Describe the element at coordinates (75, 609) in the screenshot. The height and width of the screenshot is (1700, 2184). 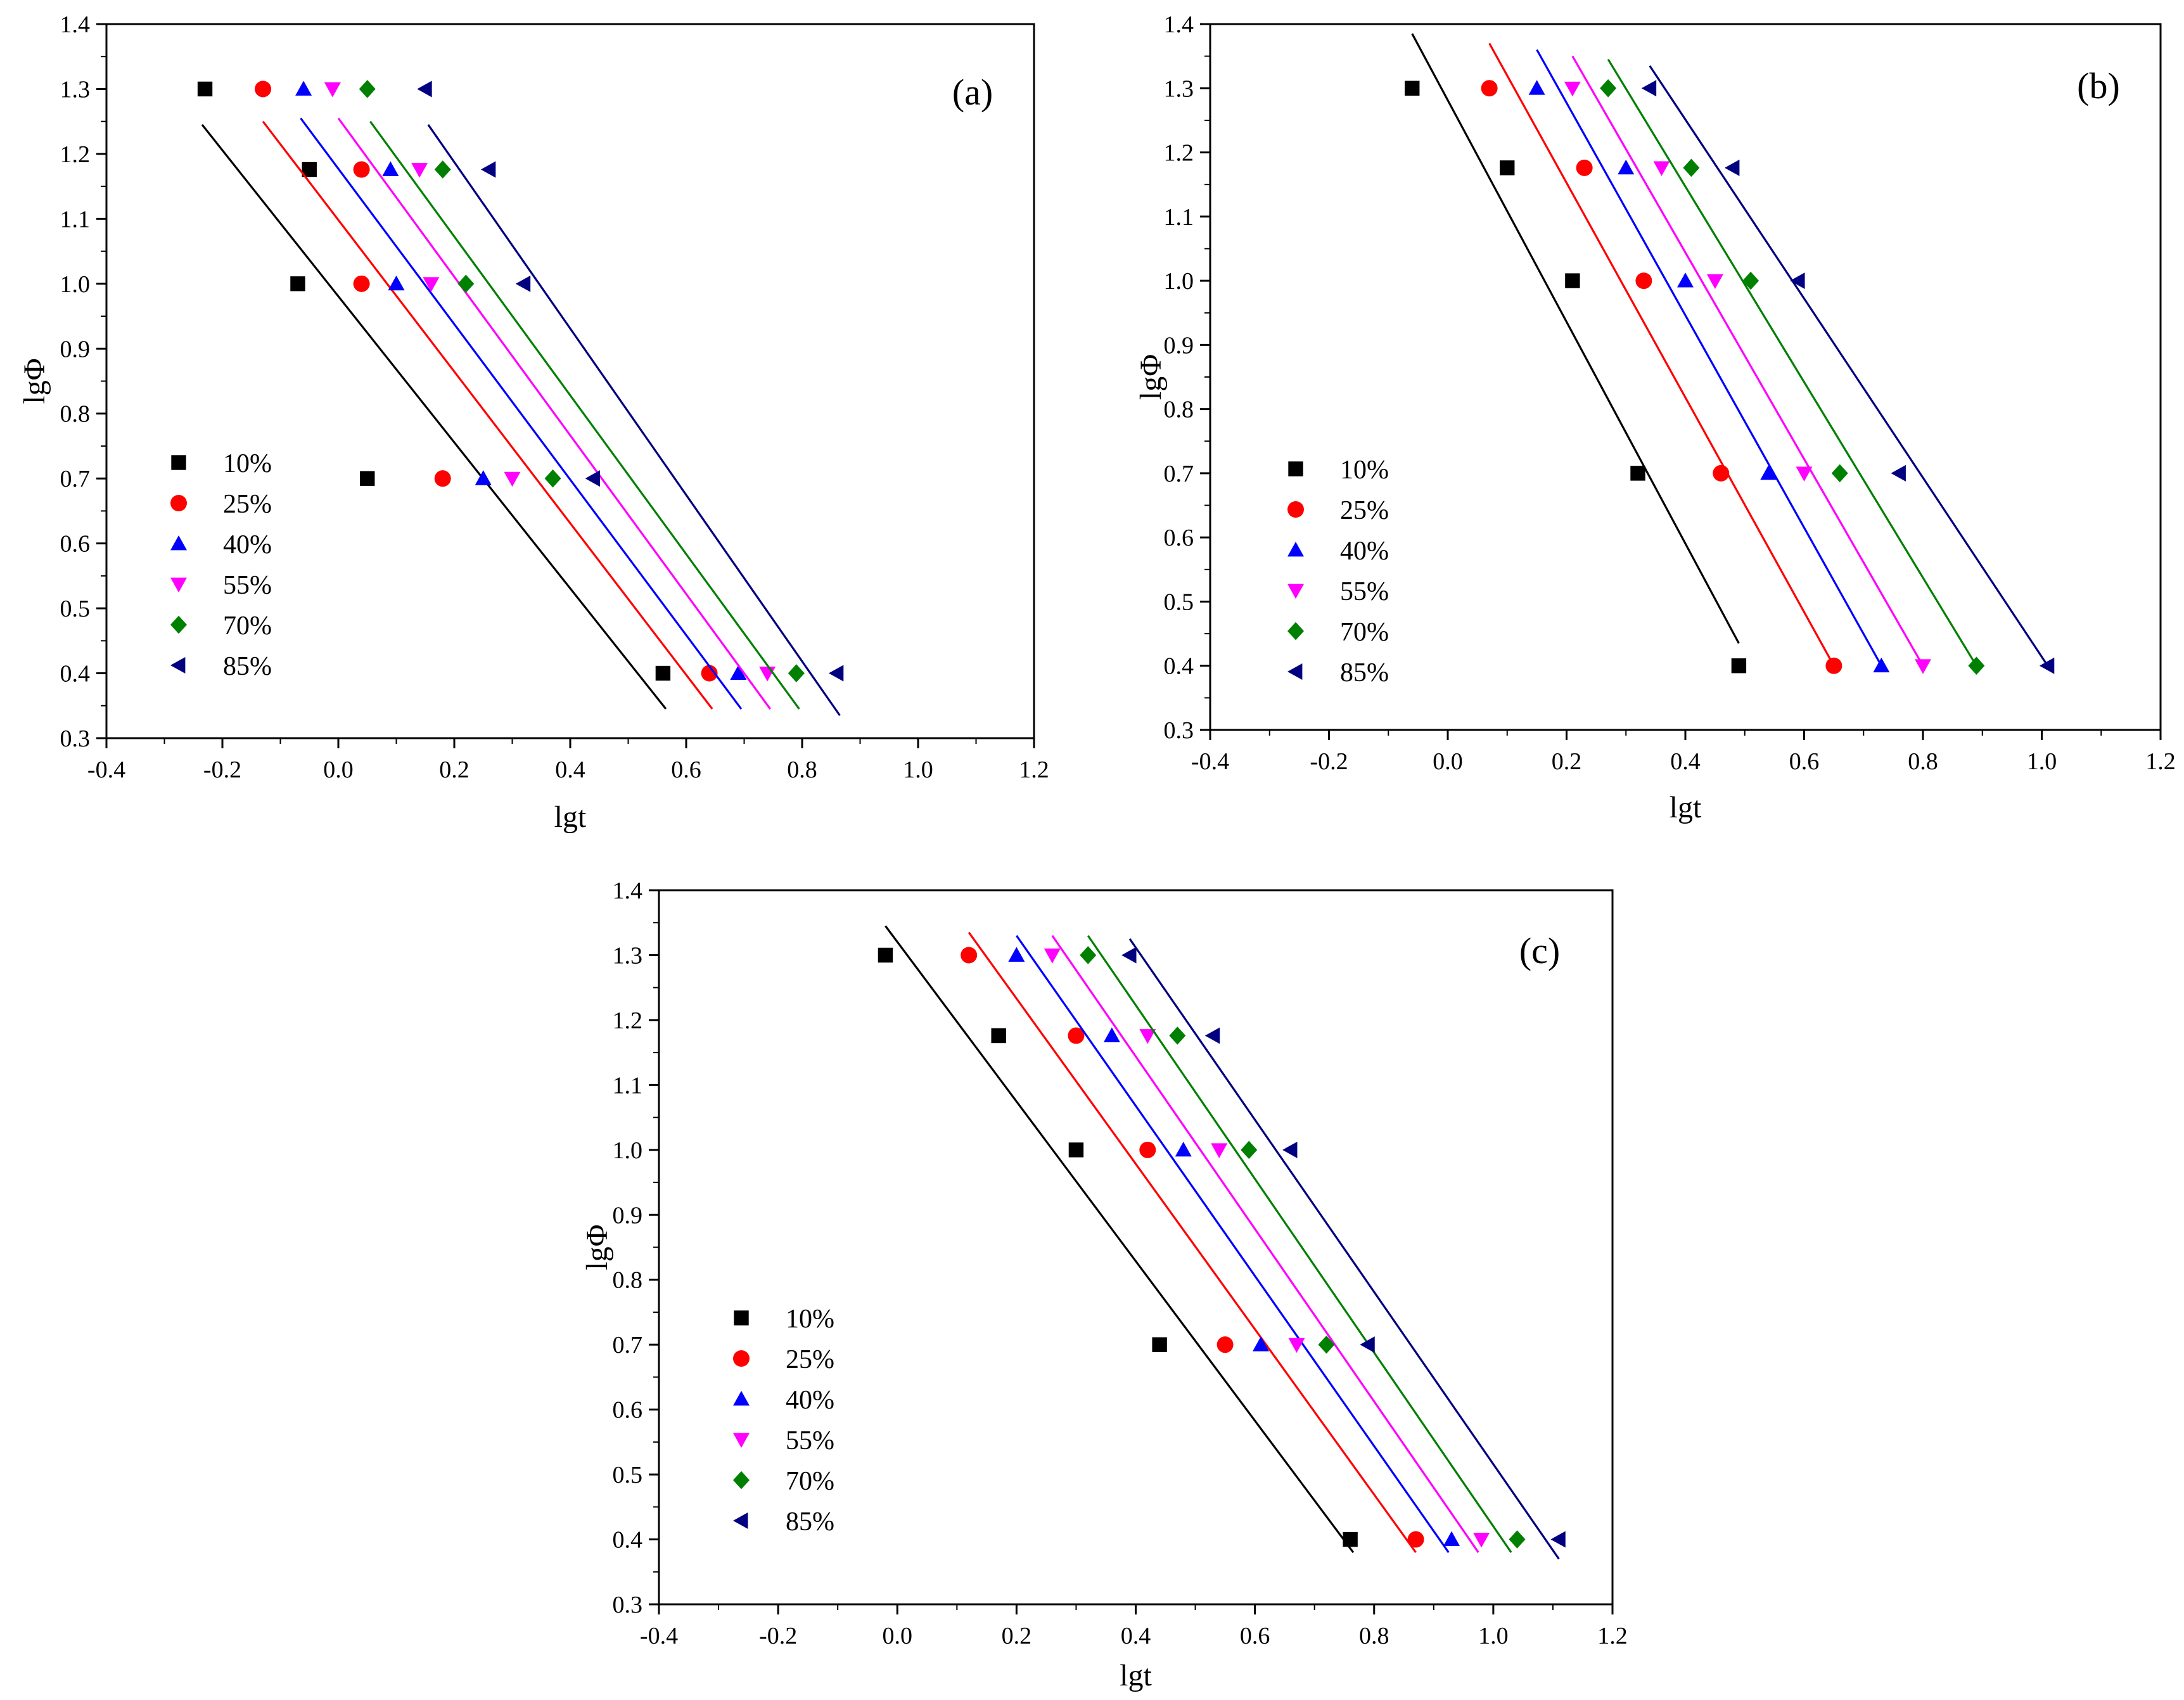
I see `y-tick-label: 0.5` at that location.